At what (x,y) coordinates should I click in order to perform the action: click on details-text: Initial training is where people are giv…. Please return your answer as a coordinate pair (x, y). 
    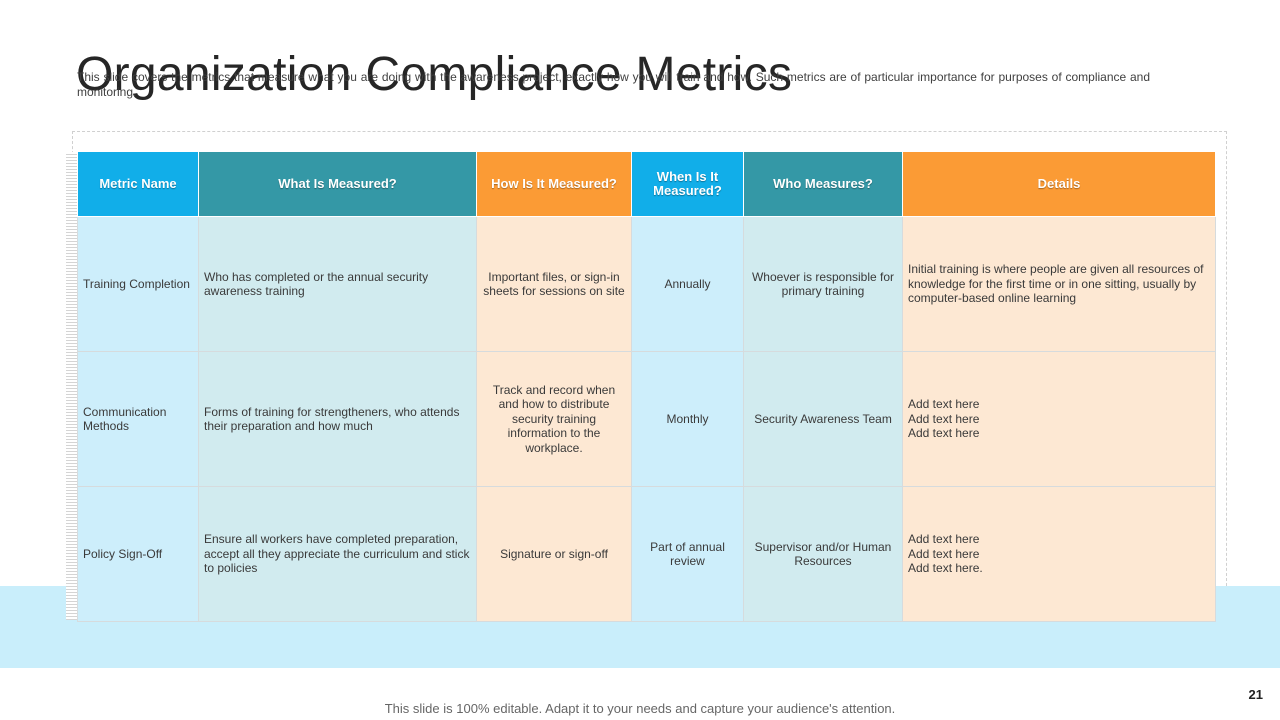
    Looking at the image, I should click on (1056, 283).